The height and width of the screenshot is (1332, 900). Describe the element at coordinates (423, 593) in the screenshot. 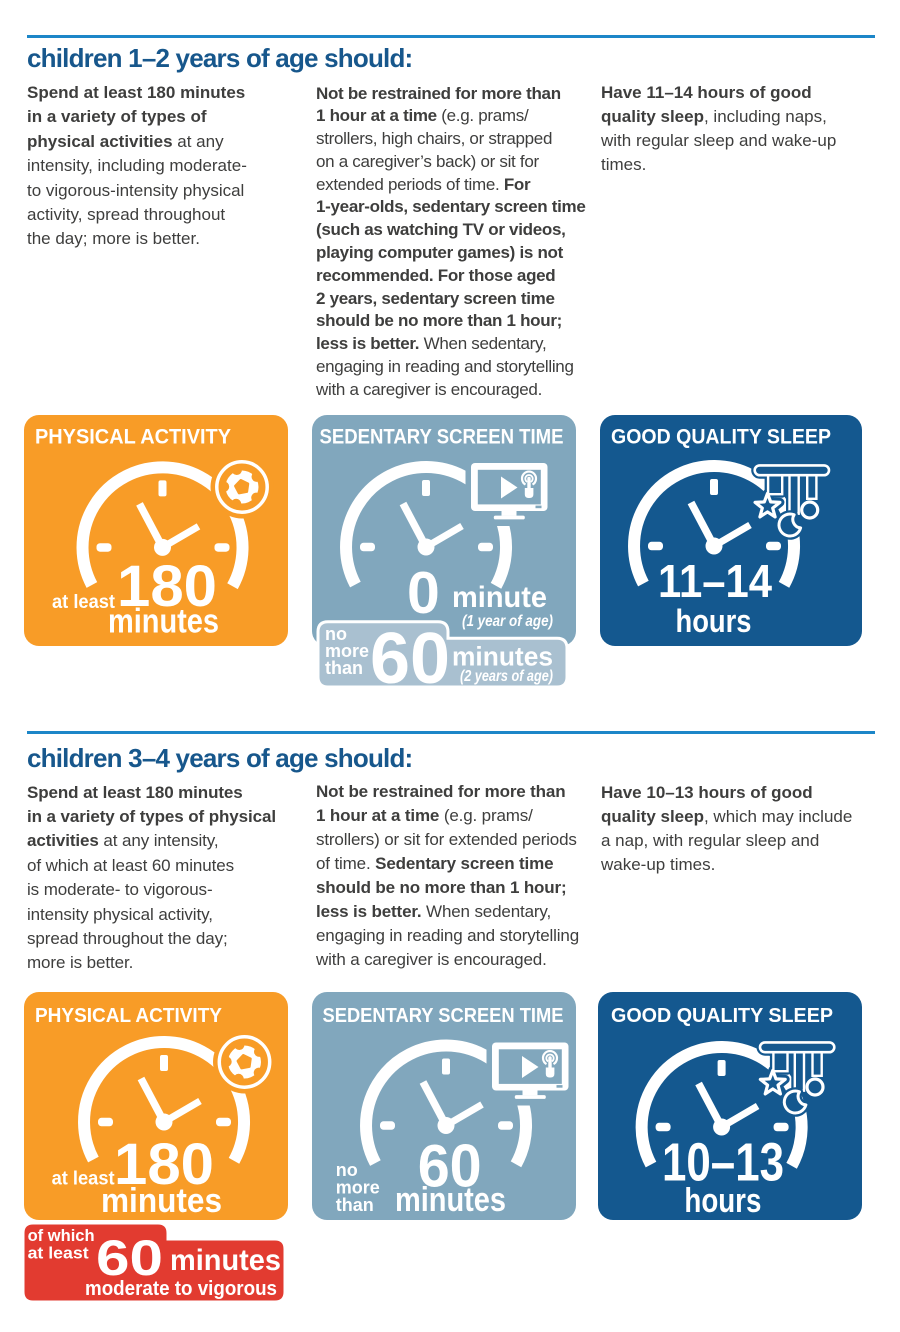

I see `svg-text: 0` at that location.